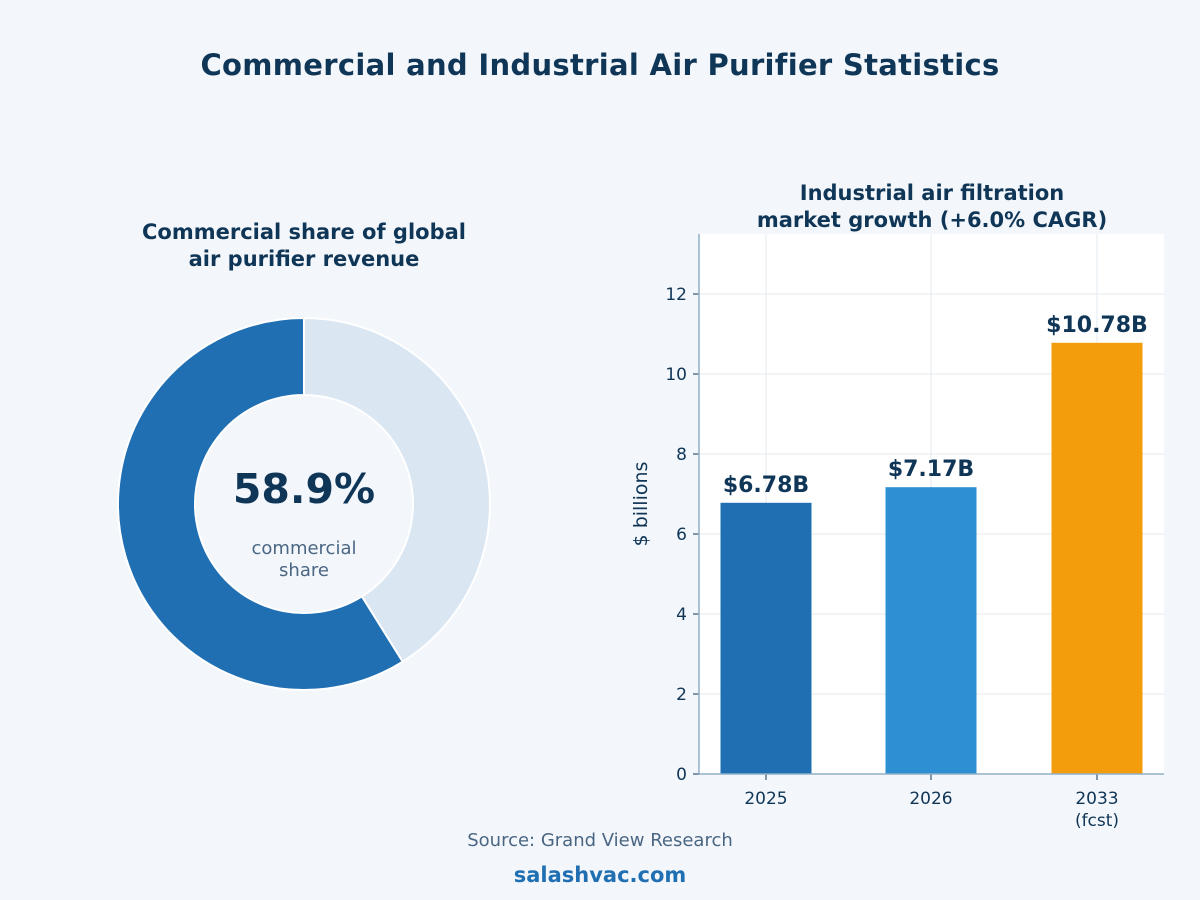 The height and width of the screenshot is (900, 1200). What do you see at coordinates (600, 840) in the screenshot?
I see `source-note: Source: Grand View Research` at bounding box center [600, 840].